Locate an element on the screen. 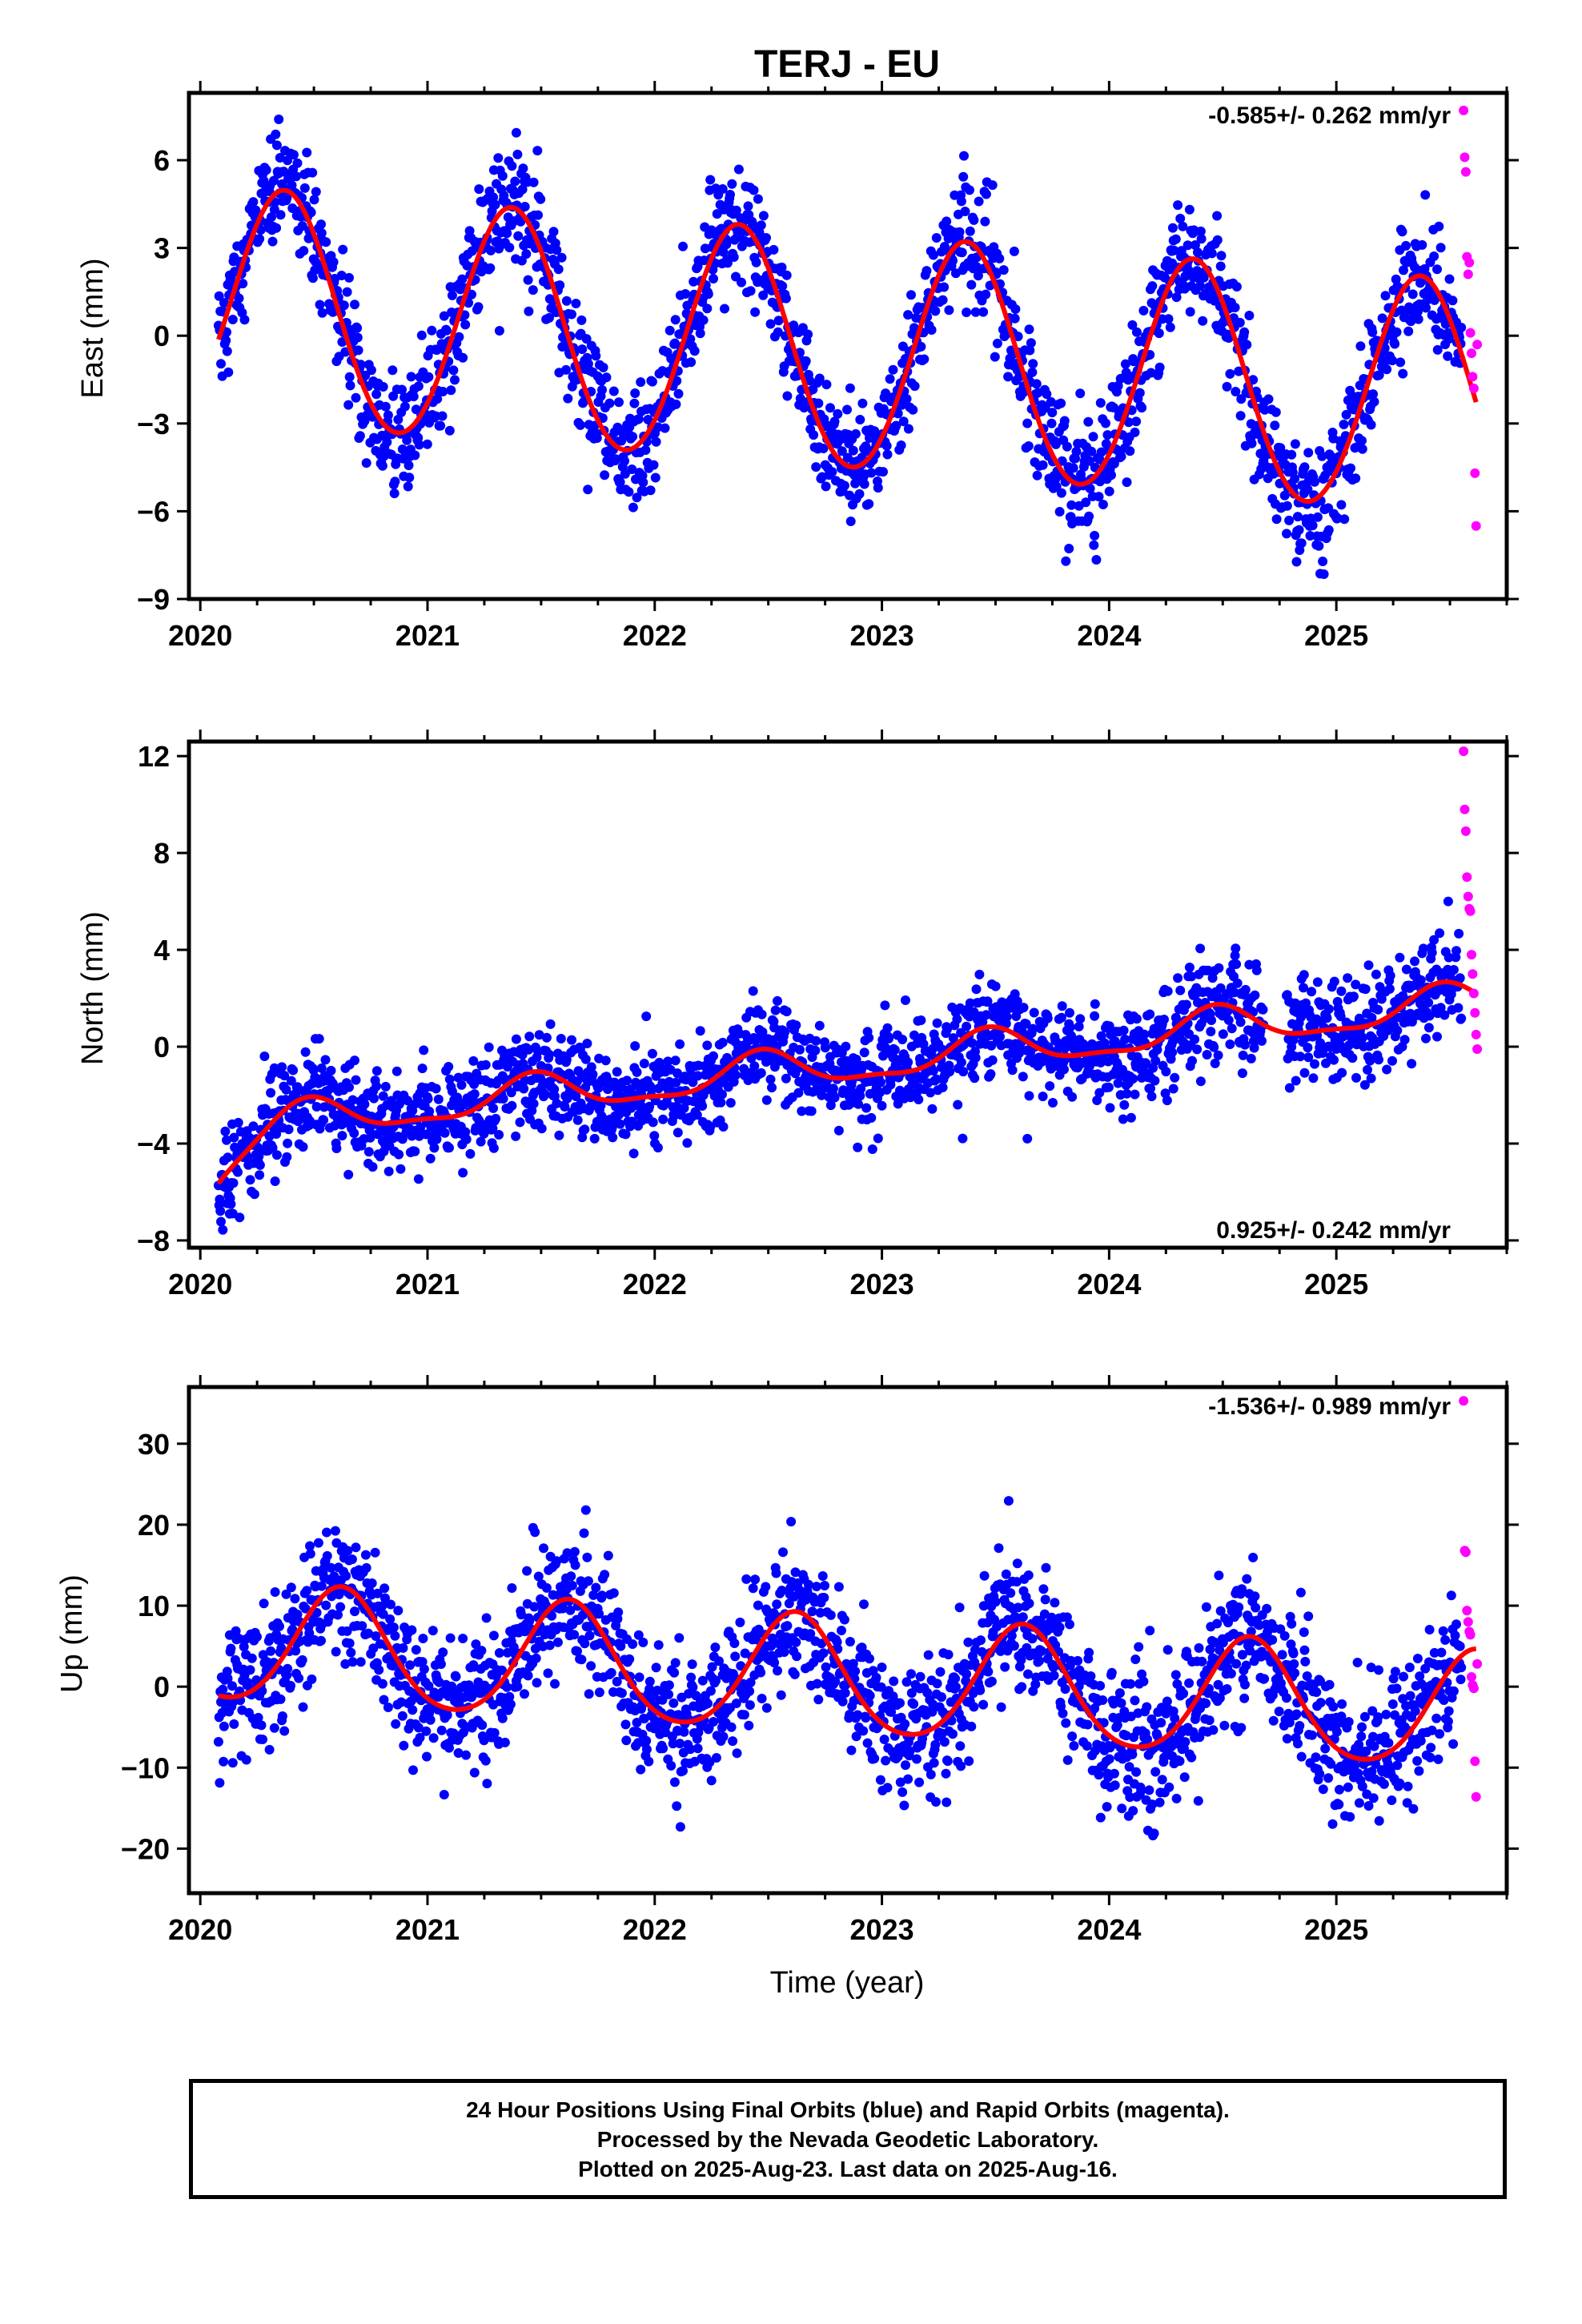  x-tick-label: 2025 is located at coordinates (1336, 635).